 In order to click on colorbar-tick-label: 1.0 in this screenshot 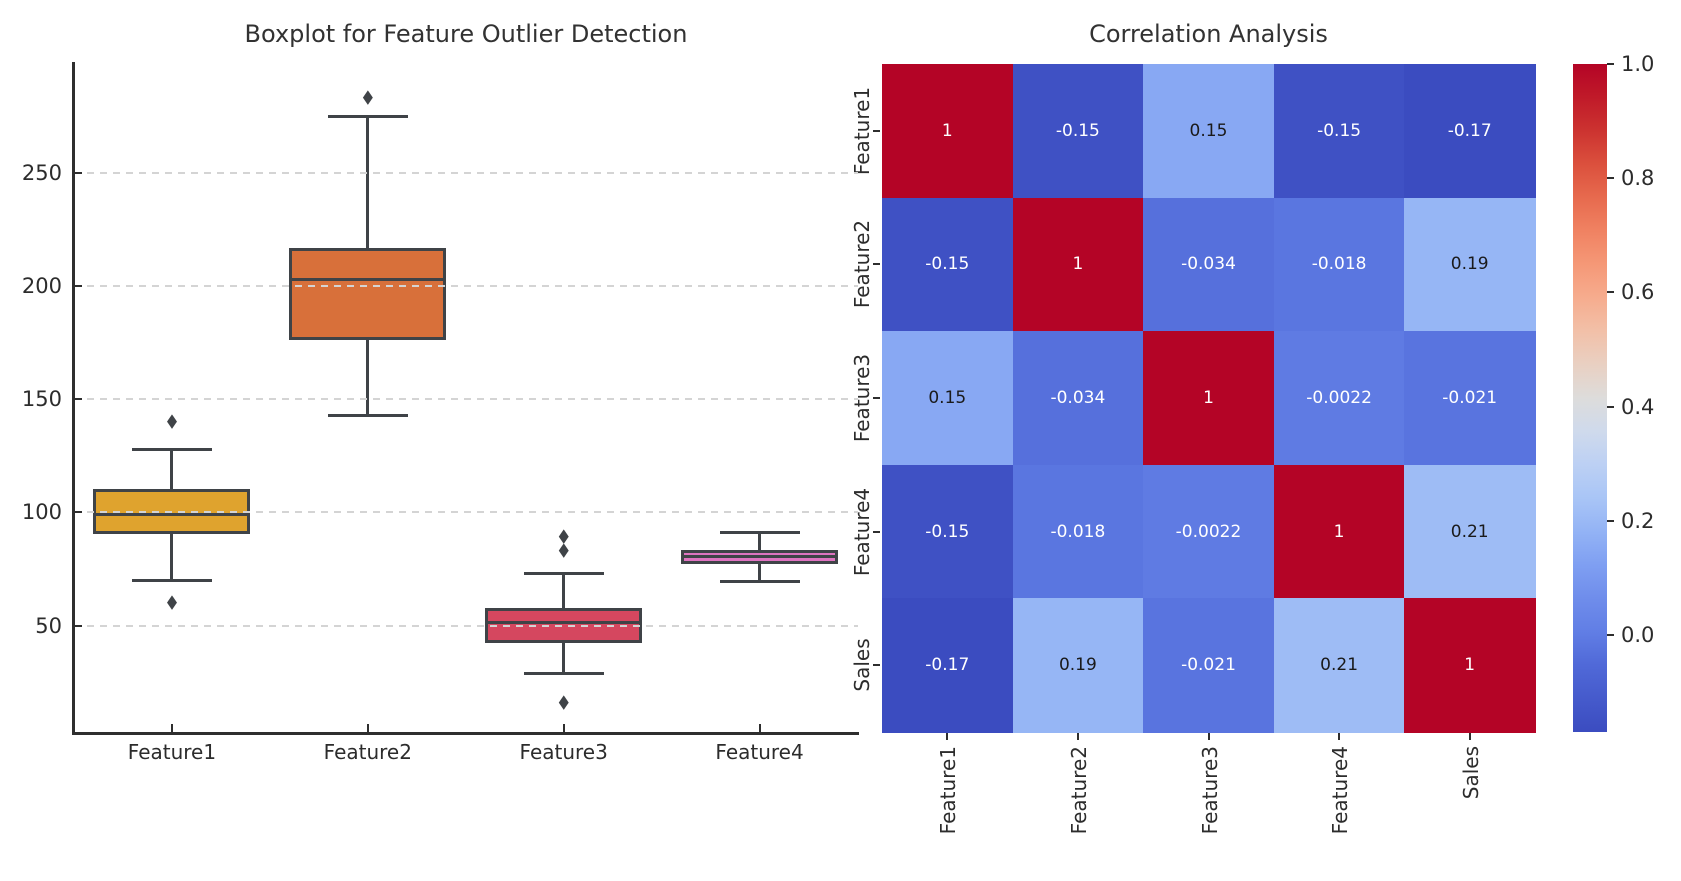, I will do `click(1638, 64)`.